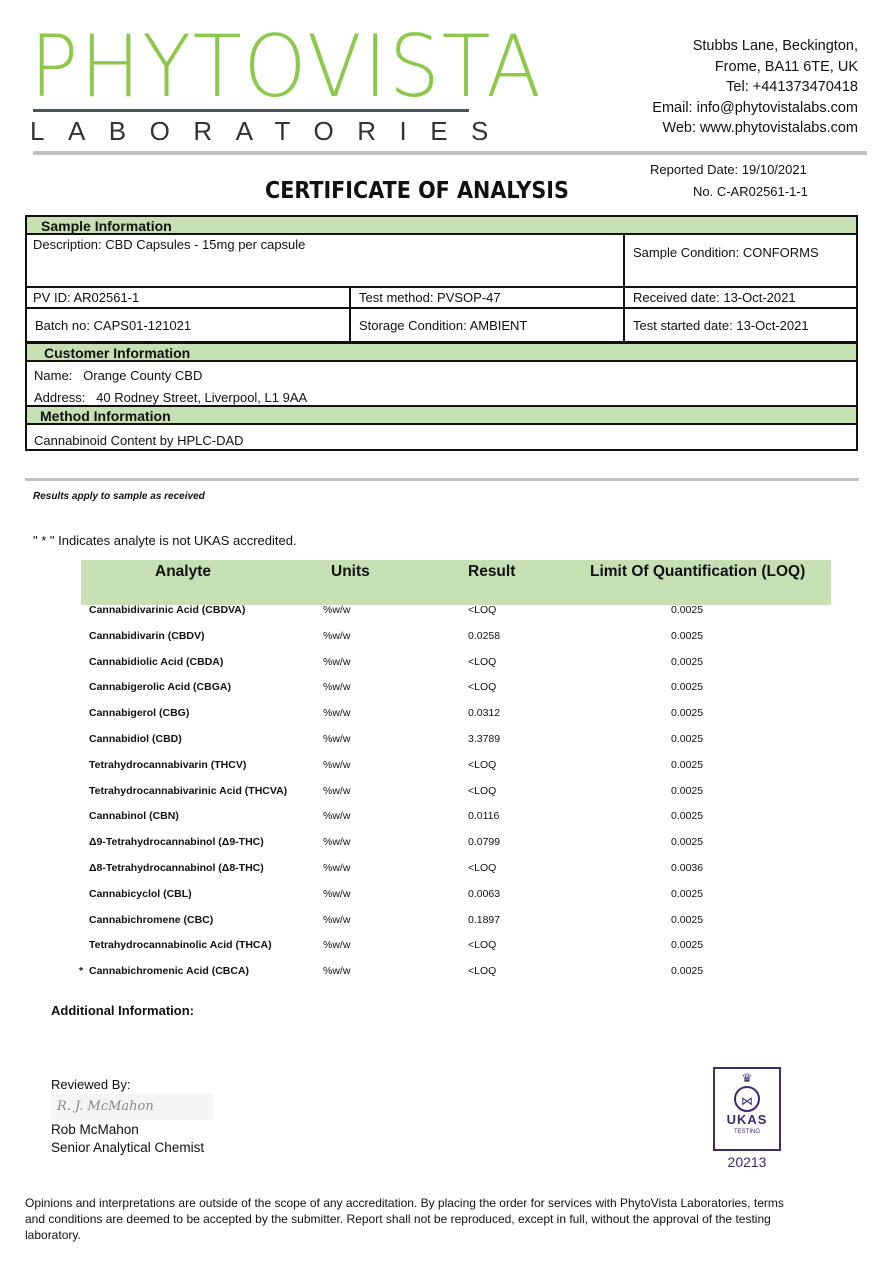 This screenshot has height=1261, width=894. Describe the element at coordinates (484, 635) in the screenshot. I see `result: 0.0258` at that location.